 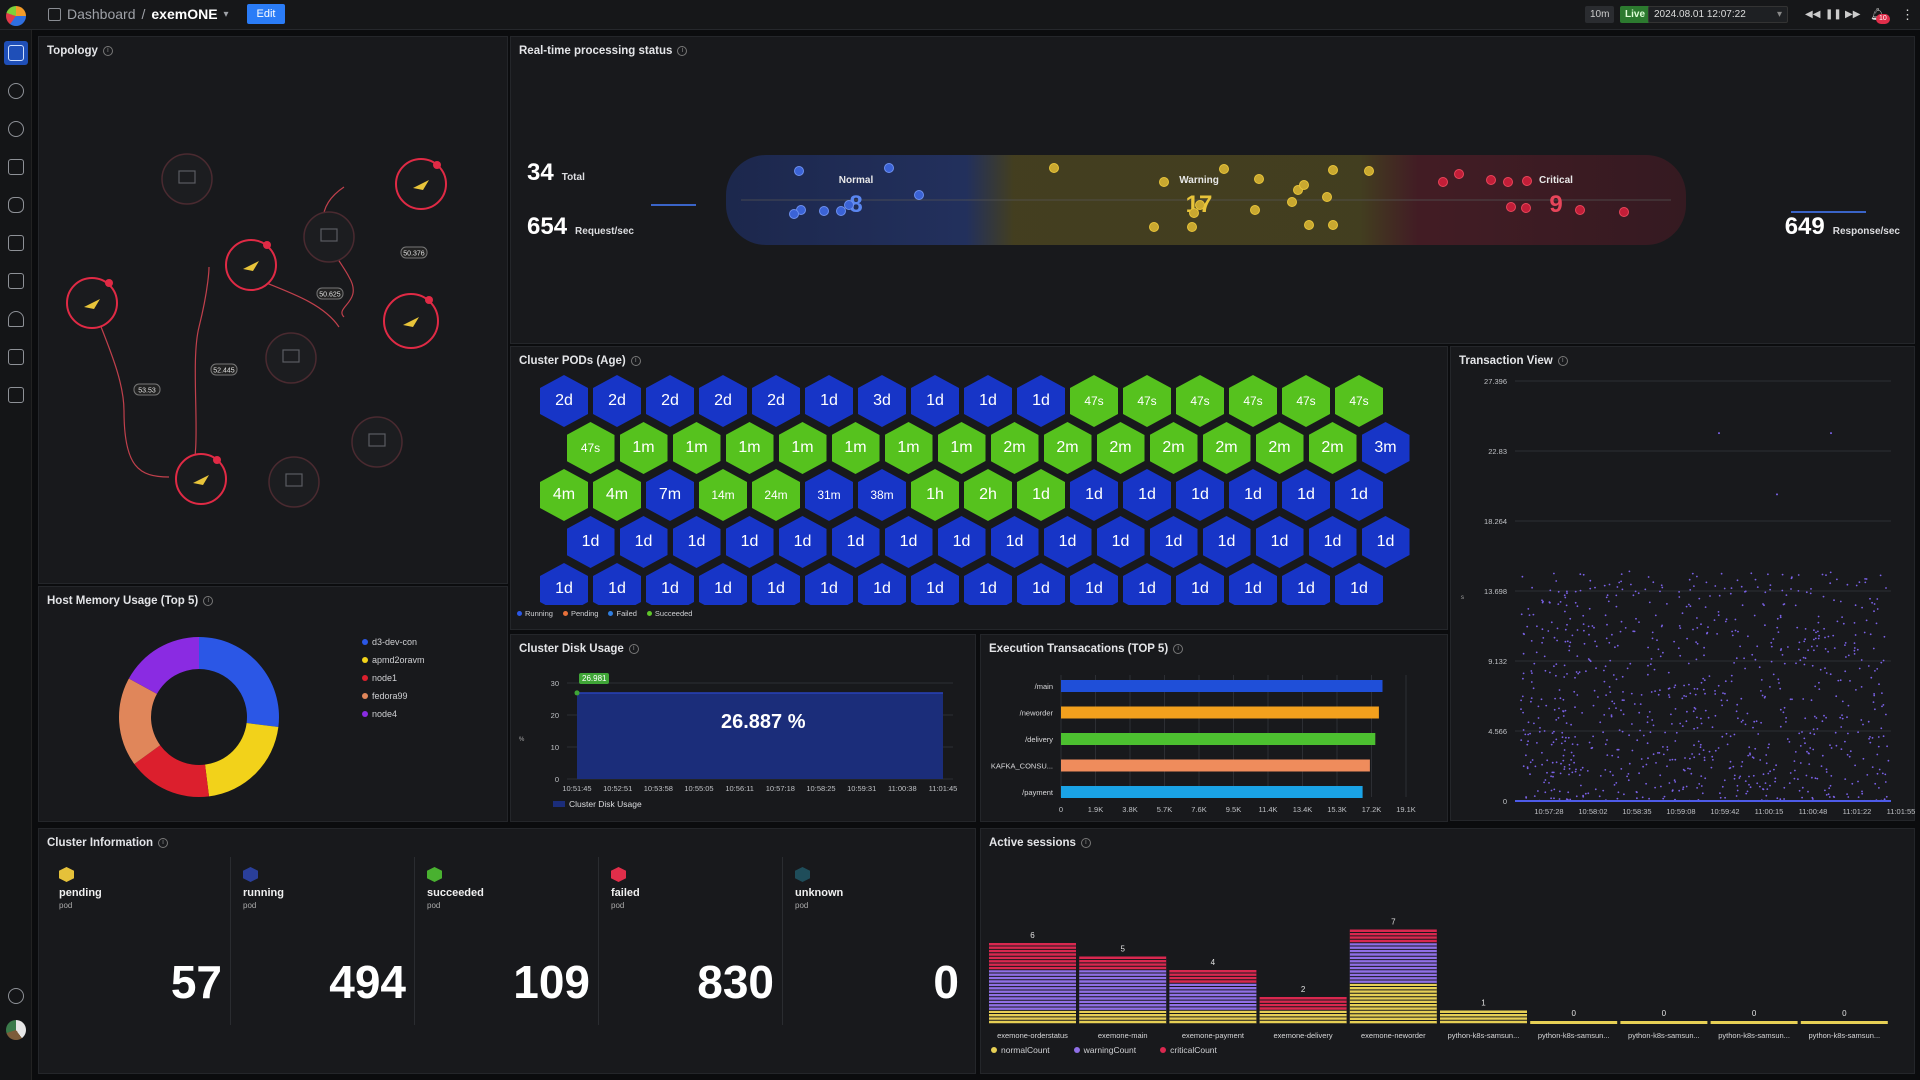 What do you see at coordinates (1188, 1050) in the screenshot?
I see `legend-item: criticalCount` at bounding box center [1188, 1050].